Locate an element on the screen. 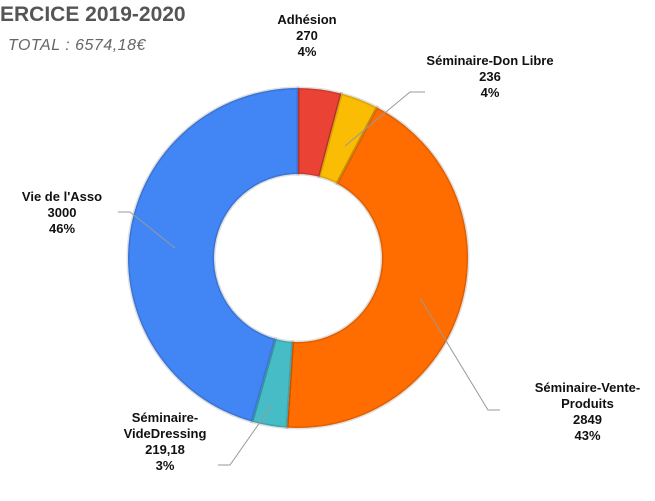  label-value: 3000 is located at coordinates (62, 212).